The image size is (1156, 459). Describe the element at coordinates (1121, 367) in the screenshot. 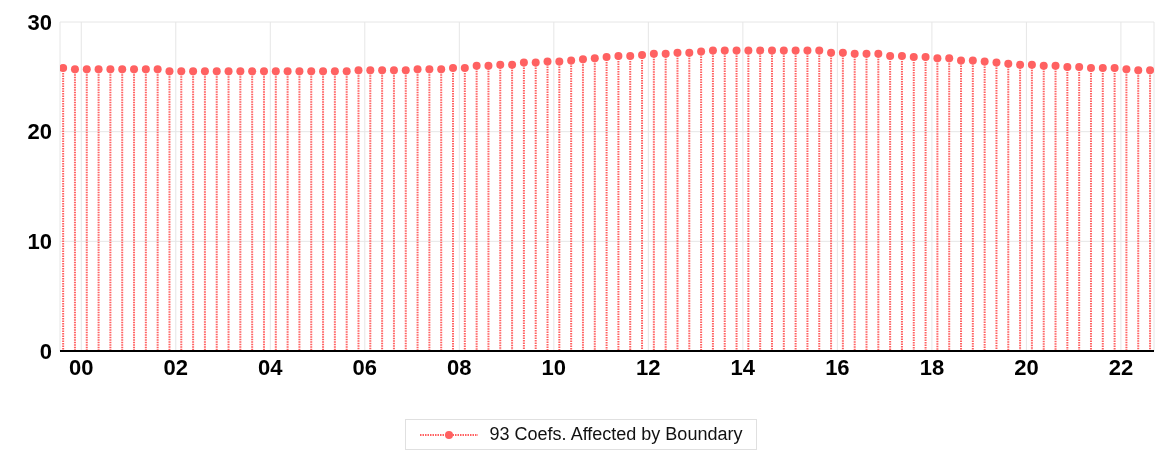

I see `x-tick-label: 22` at that location.